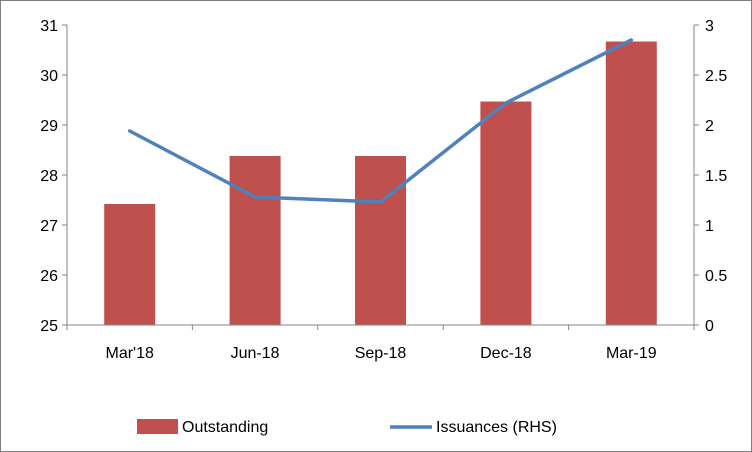 The height and width of the screenshot is (452, 752). What do you see at coordinates (709, 26) in the screenshot?
I see `y-right-tick-label-6: 3` at bounding box center [709, 26].